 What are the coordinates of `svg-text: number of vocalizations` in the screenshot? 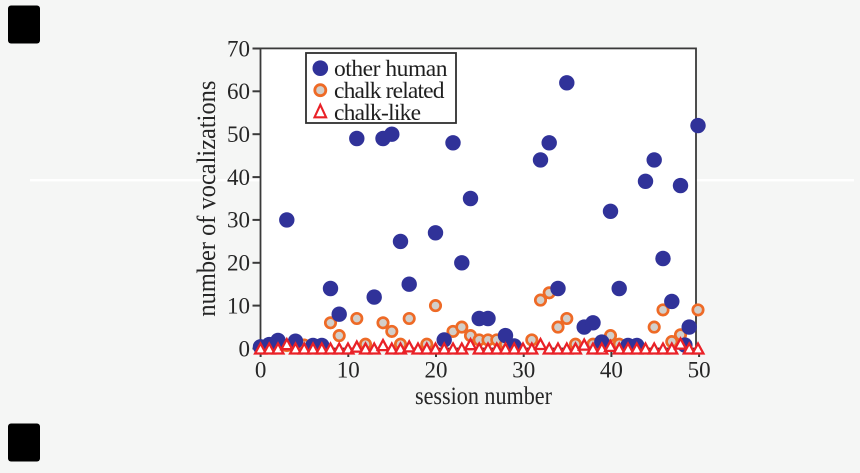 It's located at (206, 199).